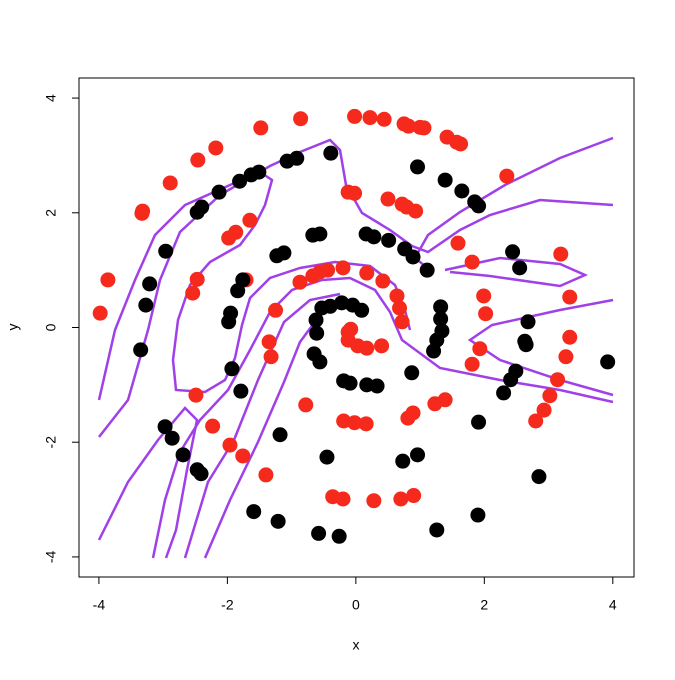 This screenshot has height=680, width=675. I want to click on y-tick-label: 0, so click(51, 327).